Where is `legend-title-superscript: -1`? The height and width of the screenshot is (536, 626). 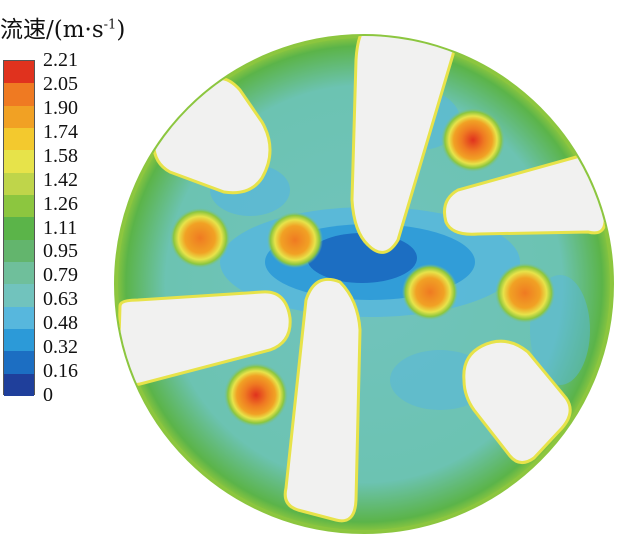
legend-title-superscript: -1 is located at coordinates (110, 25).